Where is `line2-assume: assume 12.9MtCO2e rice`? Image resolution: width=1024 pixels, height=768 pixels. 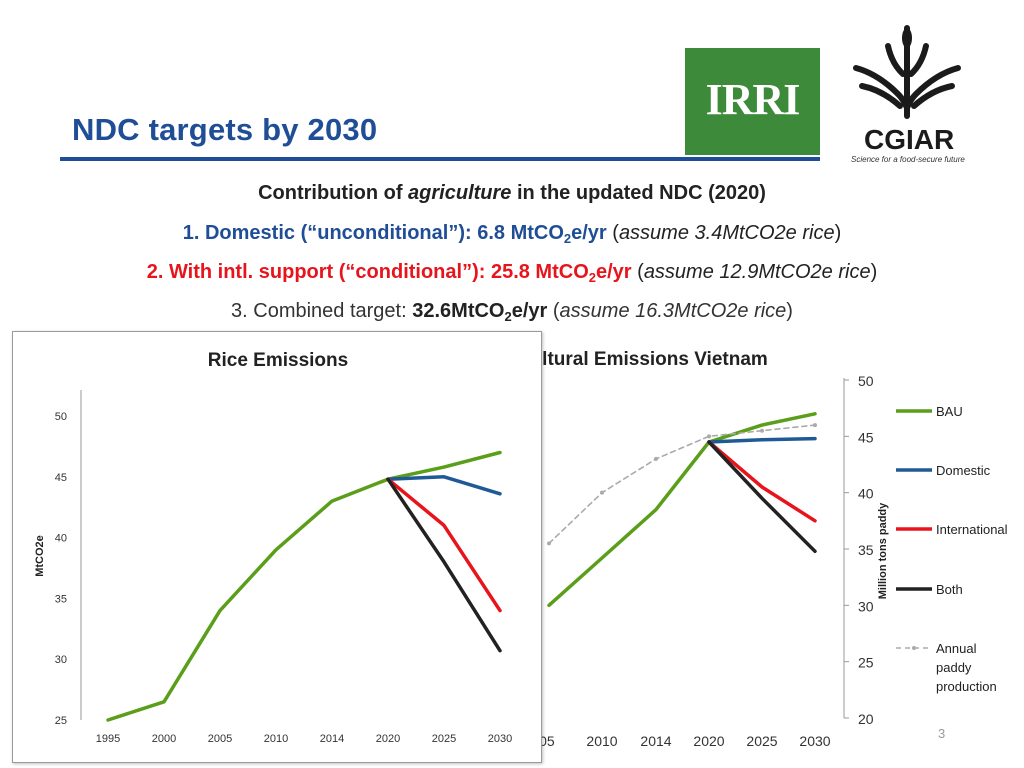 line2-assume: assume 12.9MtCO2e rice is located at coordinates (757, 272).